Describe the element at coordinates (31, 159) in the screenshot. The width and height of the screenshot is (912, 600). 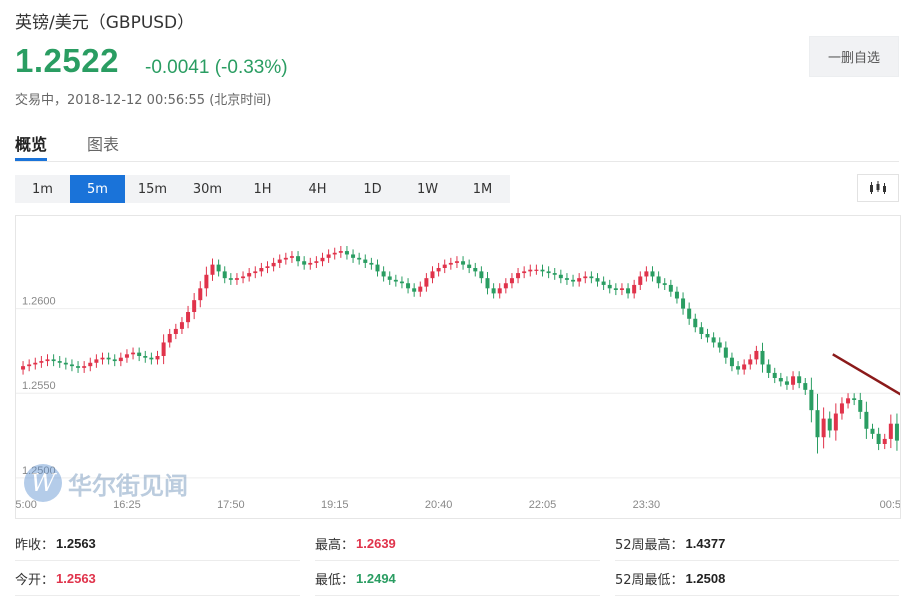
I see `active-tab-indicator` at that location.